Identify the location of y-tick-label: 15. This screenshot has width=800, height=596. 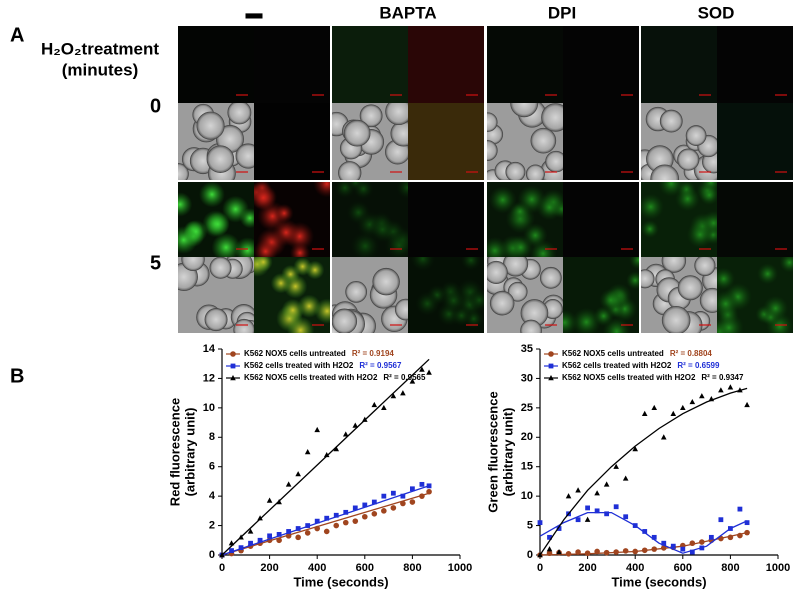
(527, 467).